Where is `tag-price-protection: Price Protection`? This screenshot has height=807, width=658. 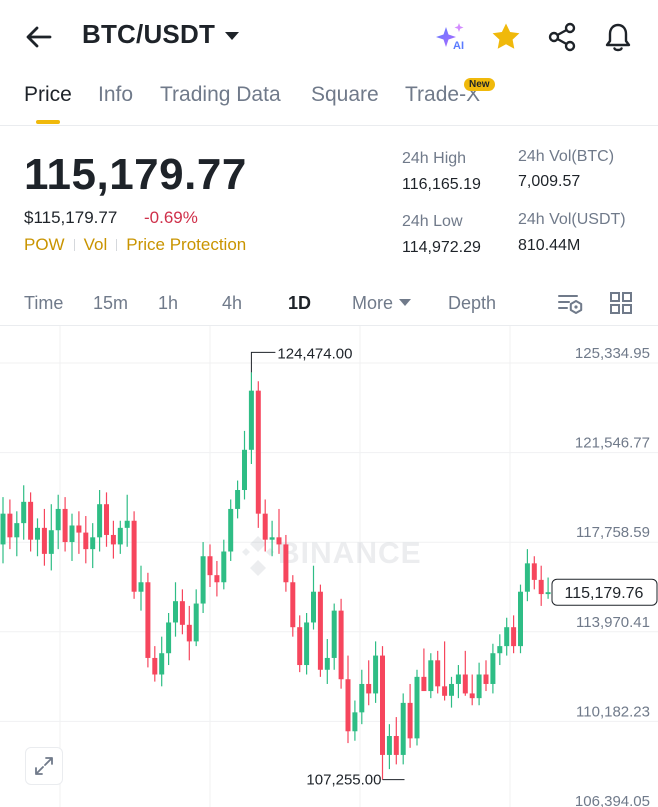
tag-price-protection: Price Protection is located at coordinates (186, 244).